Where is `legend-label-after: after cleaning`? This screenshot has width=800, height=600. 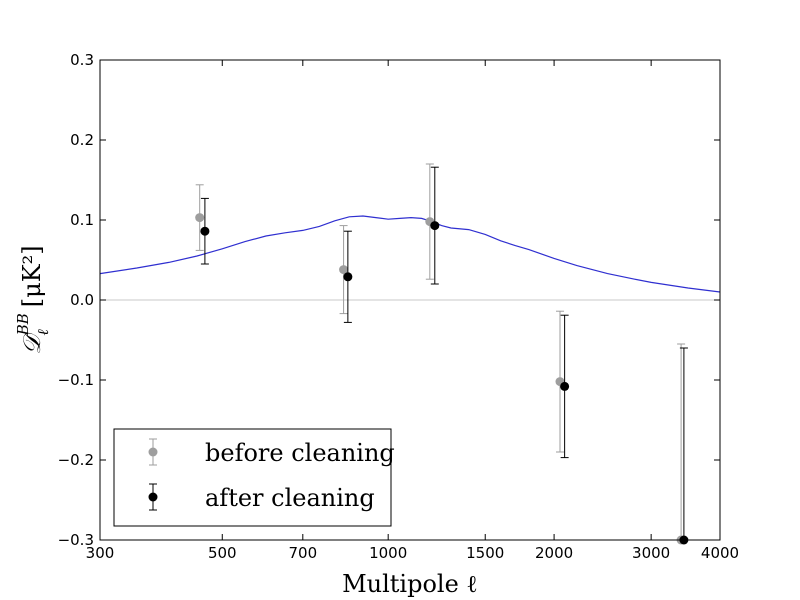 legend-label-after: after cleaning is located at coordinates (290, 498).